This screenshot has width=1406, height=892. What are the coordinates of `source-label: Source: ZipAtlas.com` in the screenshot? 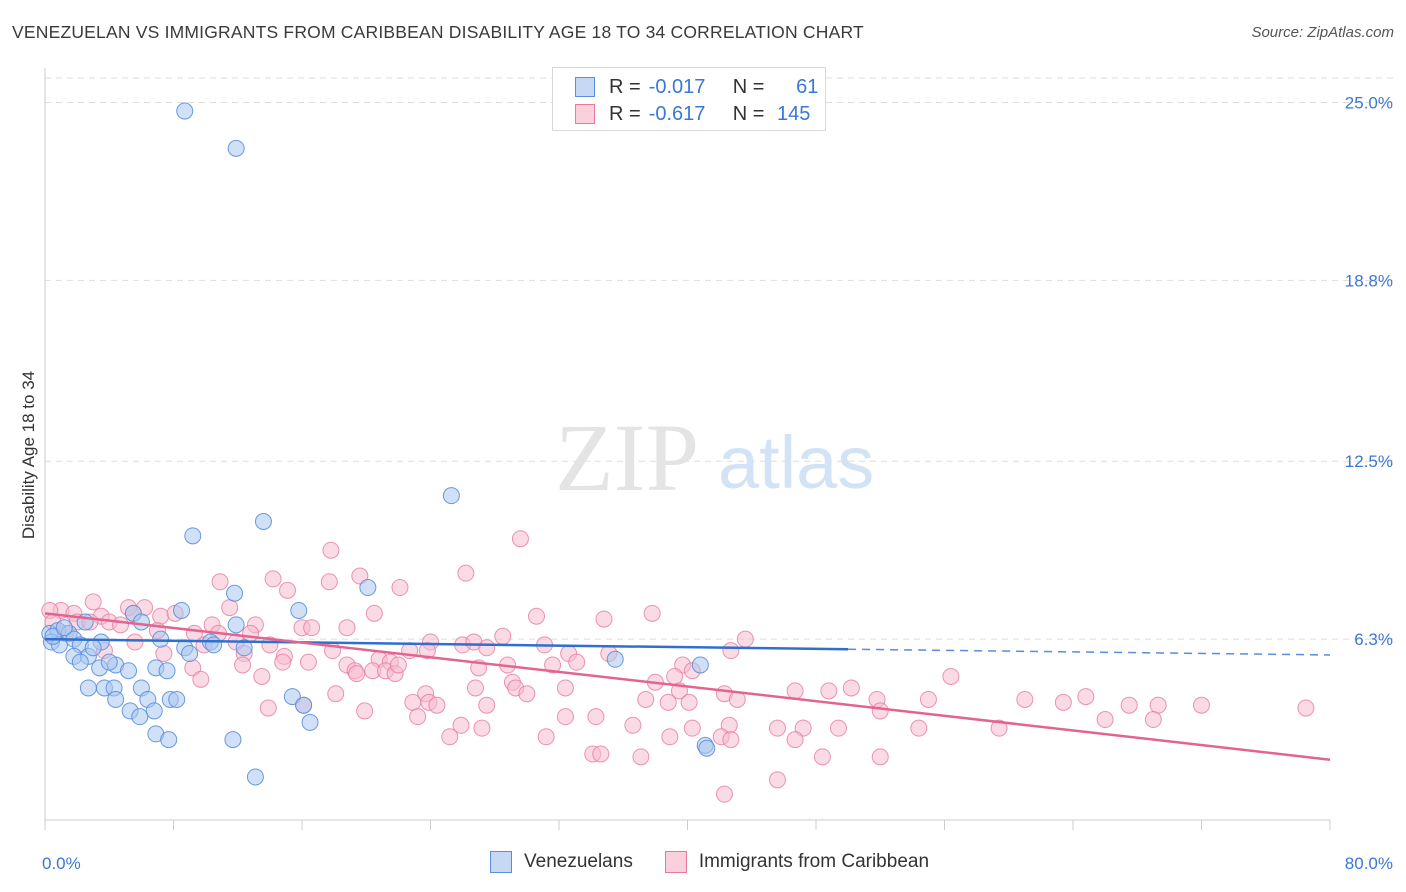 It's located at (1322, 32).